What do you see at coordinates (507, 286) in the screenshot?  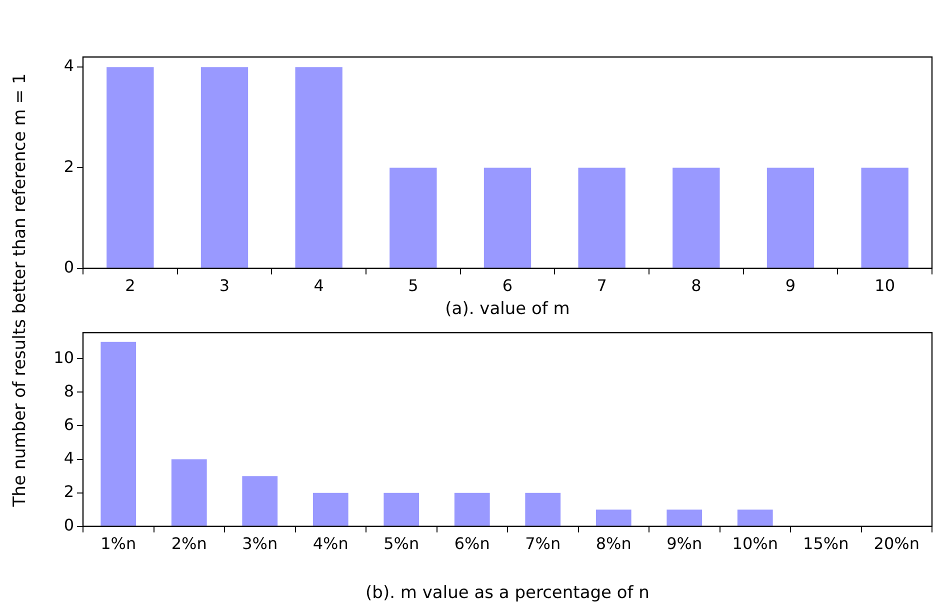 I see `x-tick-label: 6` at bounding box center [507, 286].